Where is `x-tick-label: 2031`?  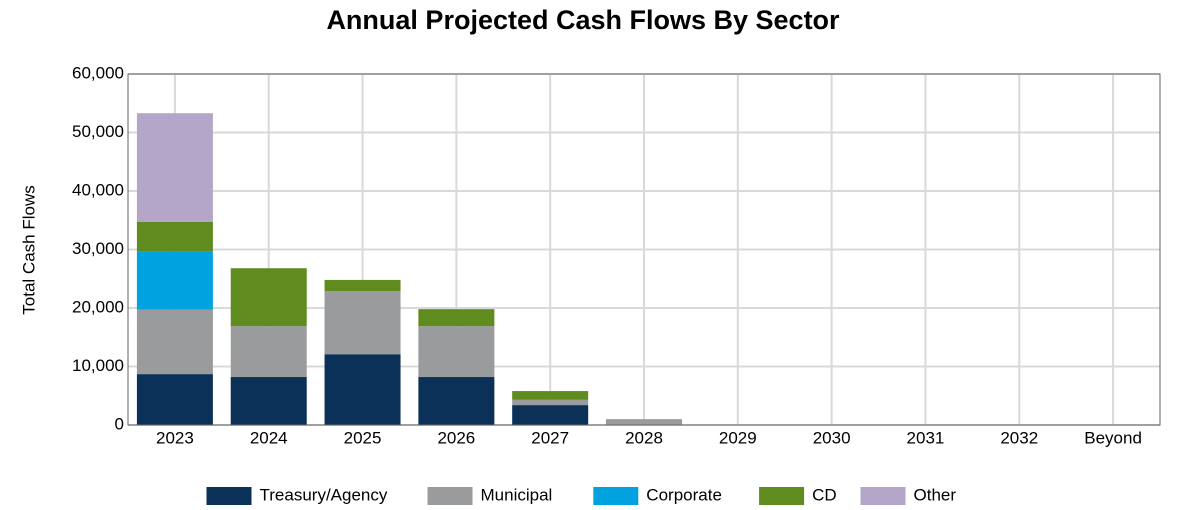
x-tick-label: 2031 is located at coordinates (926, 437).